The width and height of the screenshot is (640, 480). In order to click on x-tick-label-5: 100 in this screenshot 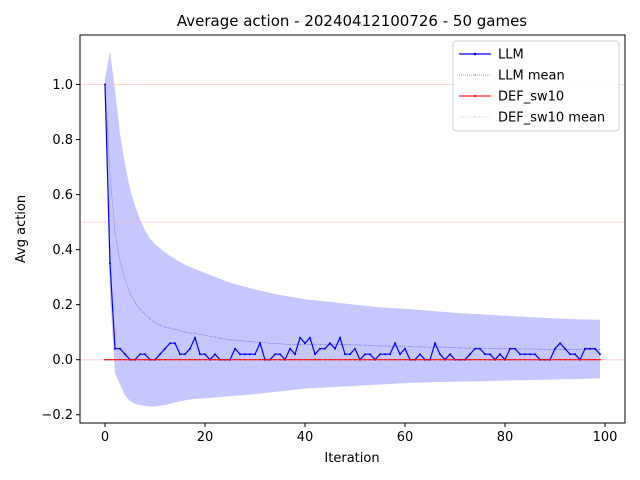, I will do `click(605, 437)`.